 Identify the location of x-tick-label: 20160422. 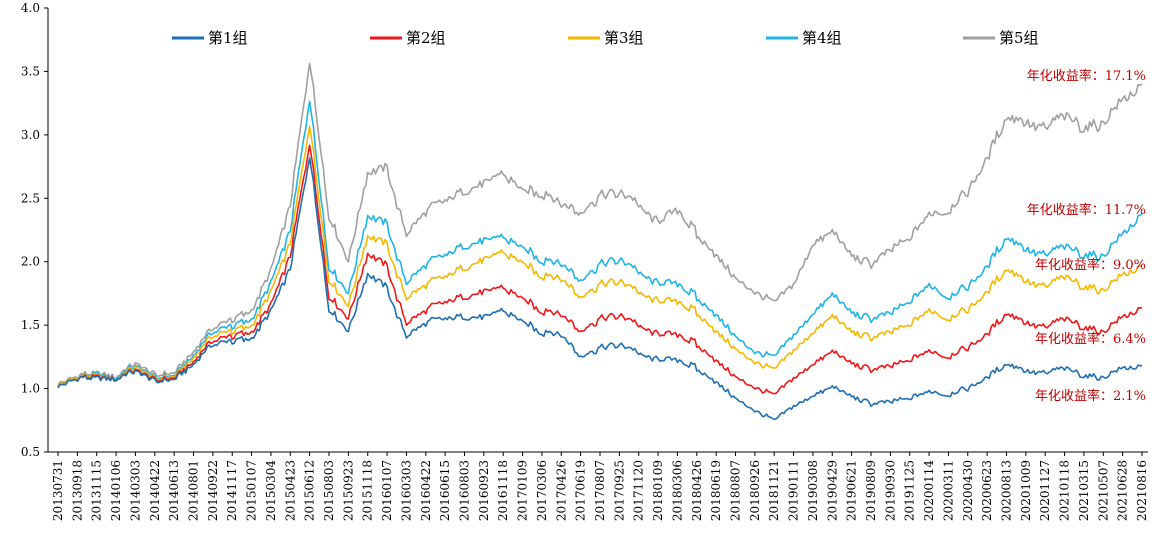
(426, 490).